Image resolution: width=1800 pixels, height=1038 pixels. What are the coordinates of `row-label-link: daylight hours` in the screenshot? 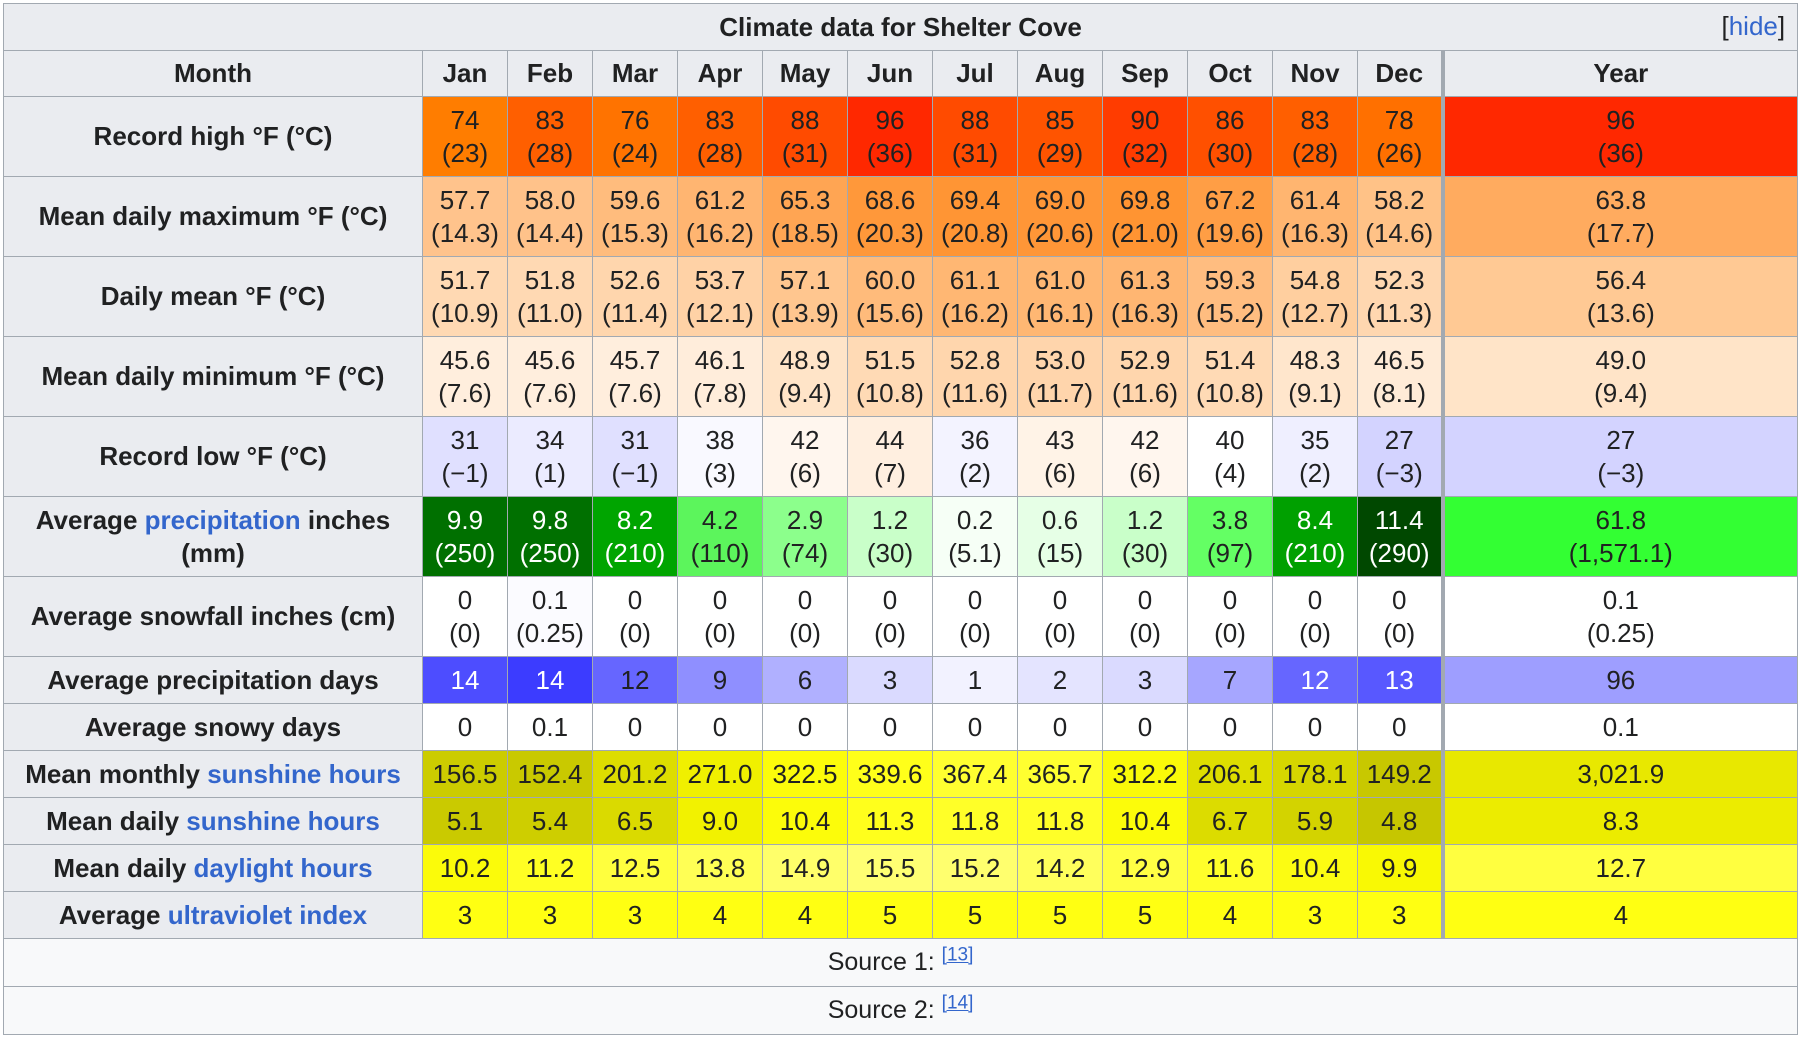 It's located at (283, 867).